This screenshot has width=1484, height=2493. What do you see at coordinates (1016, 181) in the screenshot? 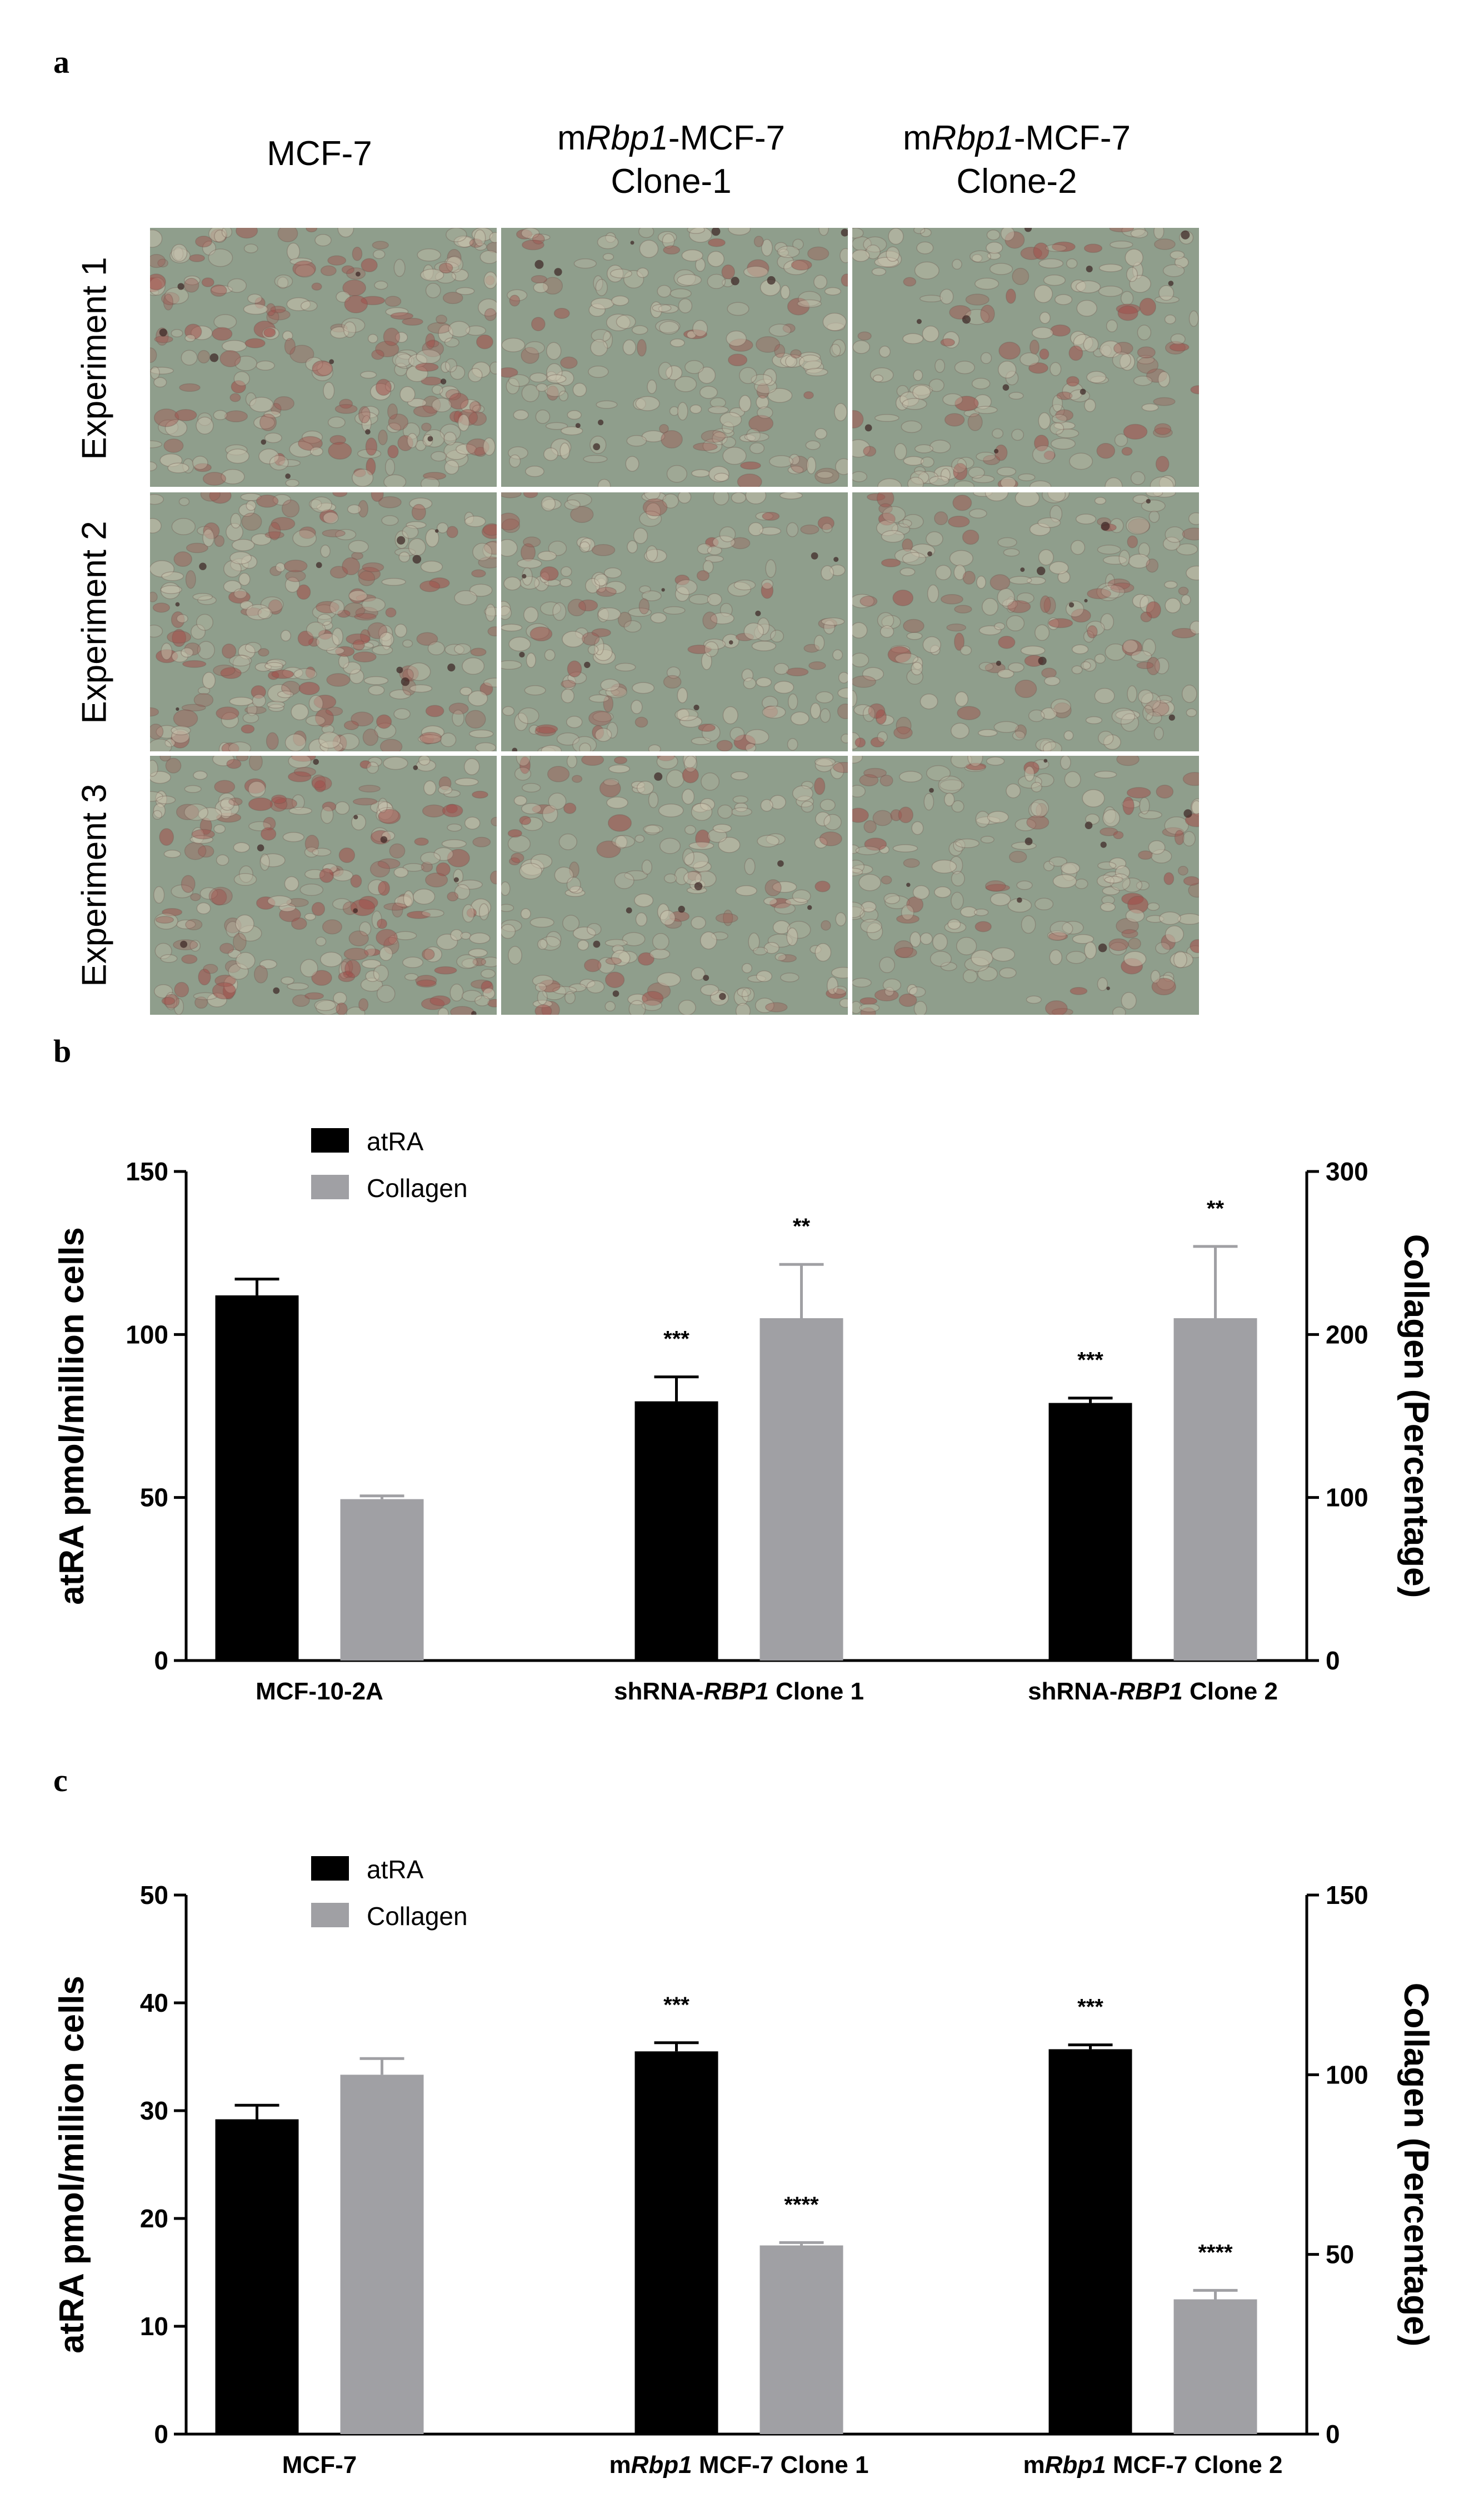
I see `column-header-clone: Clone-2` at bounding box center [1016, 181].